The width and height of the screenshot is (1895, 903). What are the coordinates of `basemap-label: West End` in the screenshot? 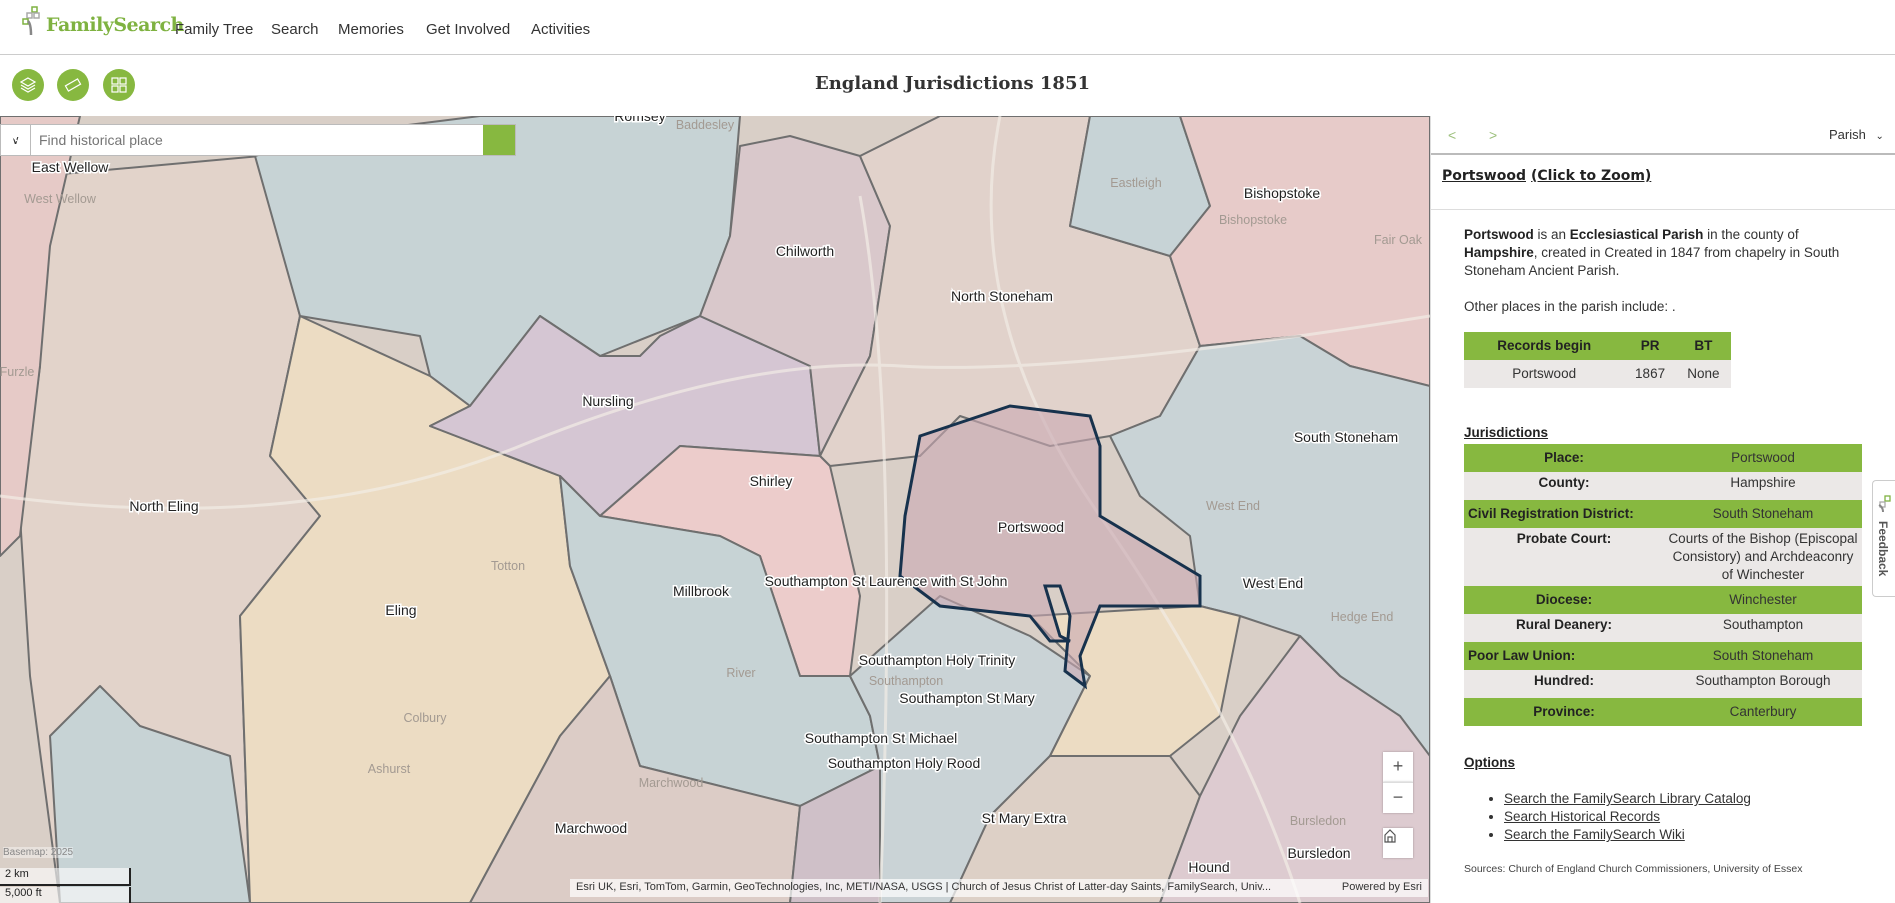 It's located at (1233, 506).